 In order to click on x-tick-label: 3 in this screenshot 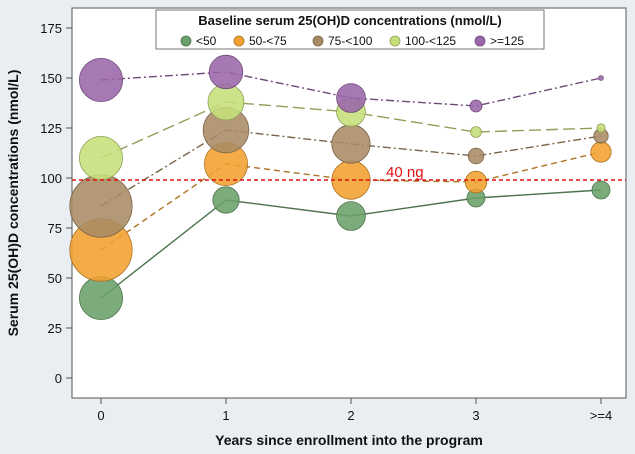, I will do `click(475, 415)`.